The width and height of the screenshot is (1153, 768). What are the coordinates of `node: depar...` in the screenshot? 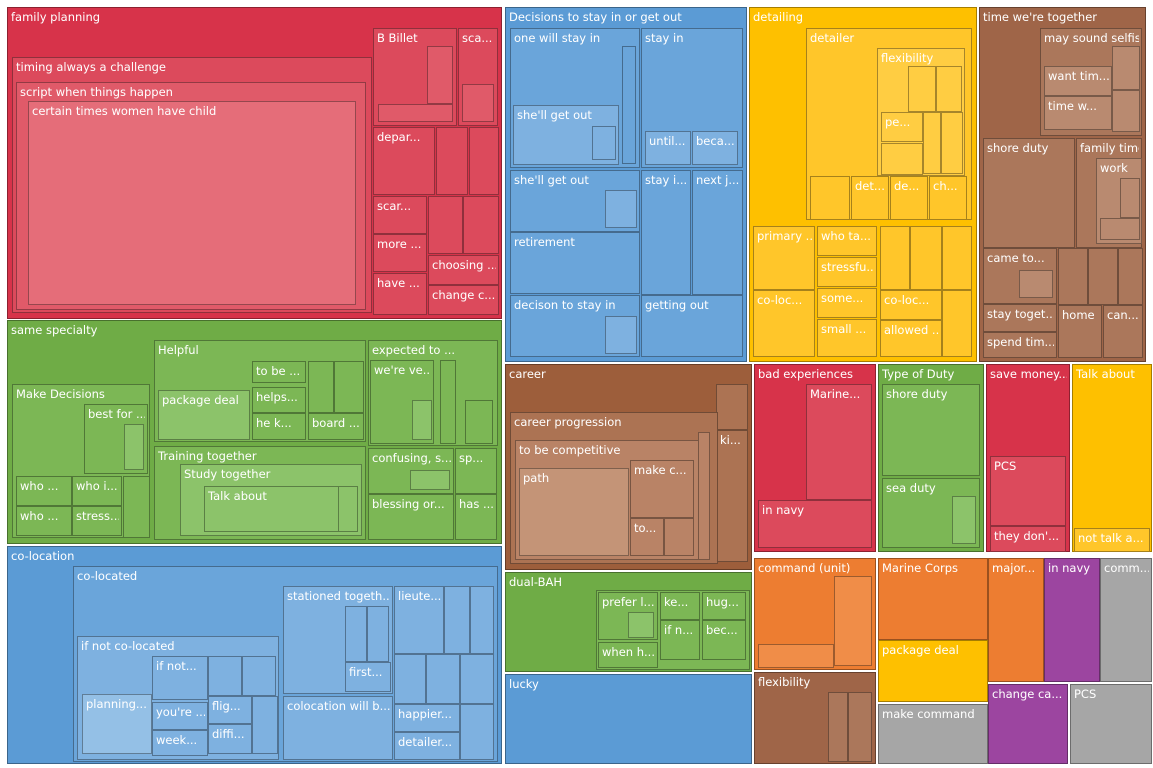 It's located at (404, 161).